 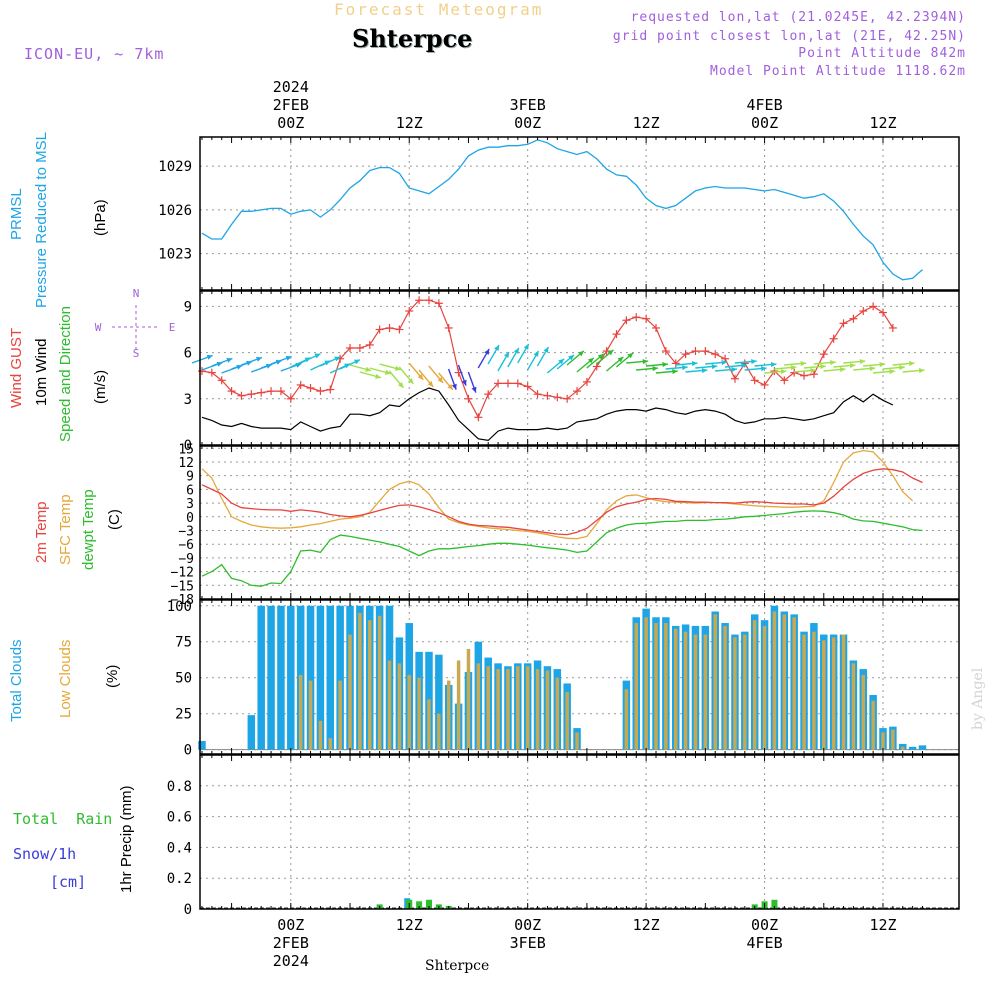 I want to click on requested-coords: requested lon,lat (21.0245E, 42.2394N), so click(x=798, y=17).